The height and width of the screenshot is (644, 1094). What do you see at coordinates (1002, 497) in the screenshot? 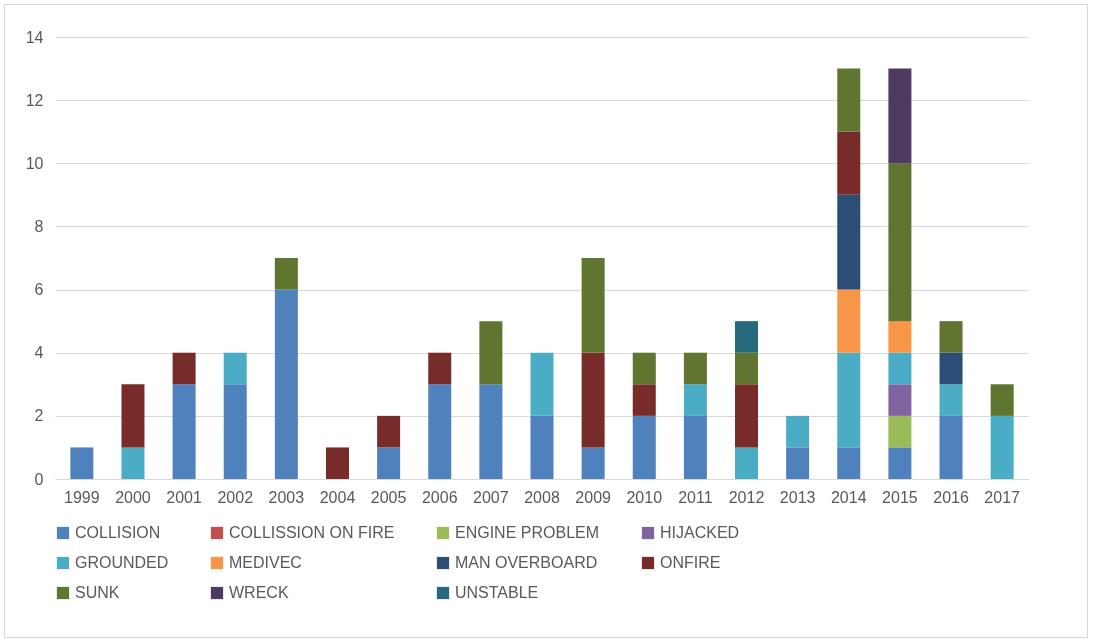
I see `x-tick-label: 2017` at bounding box center [1002, 497].